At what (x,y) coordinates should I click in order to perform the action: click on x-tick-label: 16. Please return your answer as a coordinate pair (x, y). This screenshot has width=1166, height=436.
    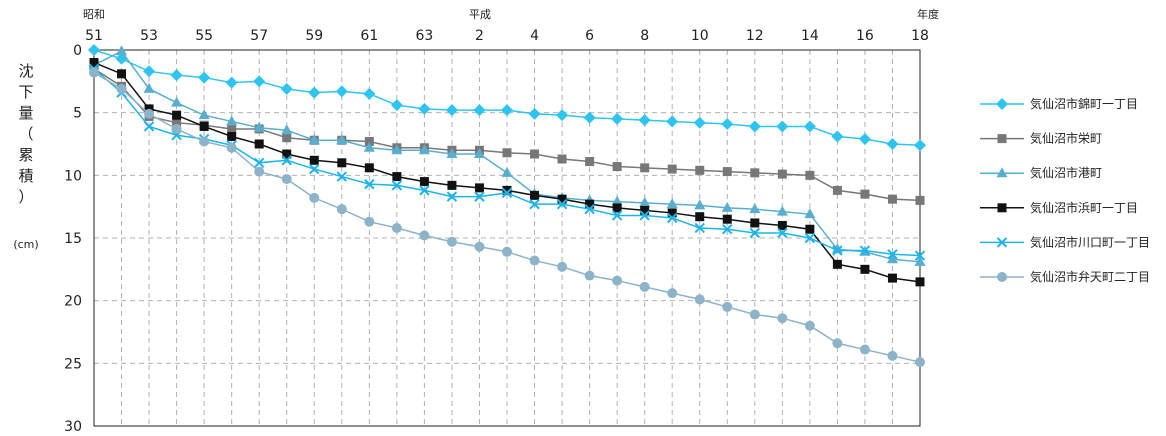
    Looking at the image, I should click on (865, 36).